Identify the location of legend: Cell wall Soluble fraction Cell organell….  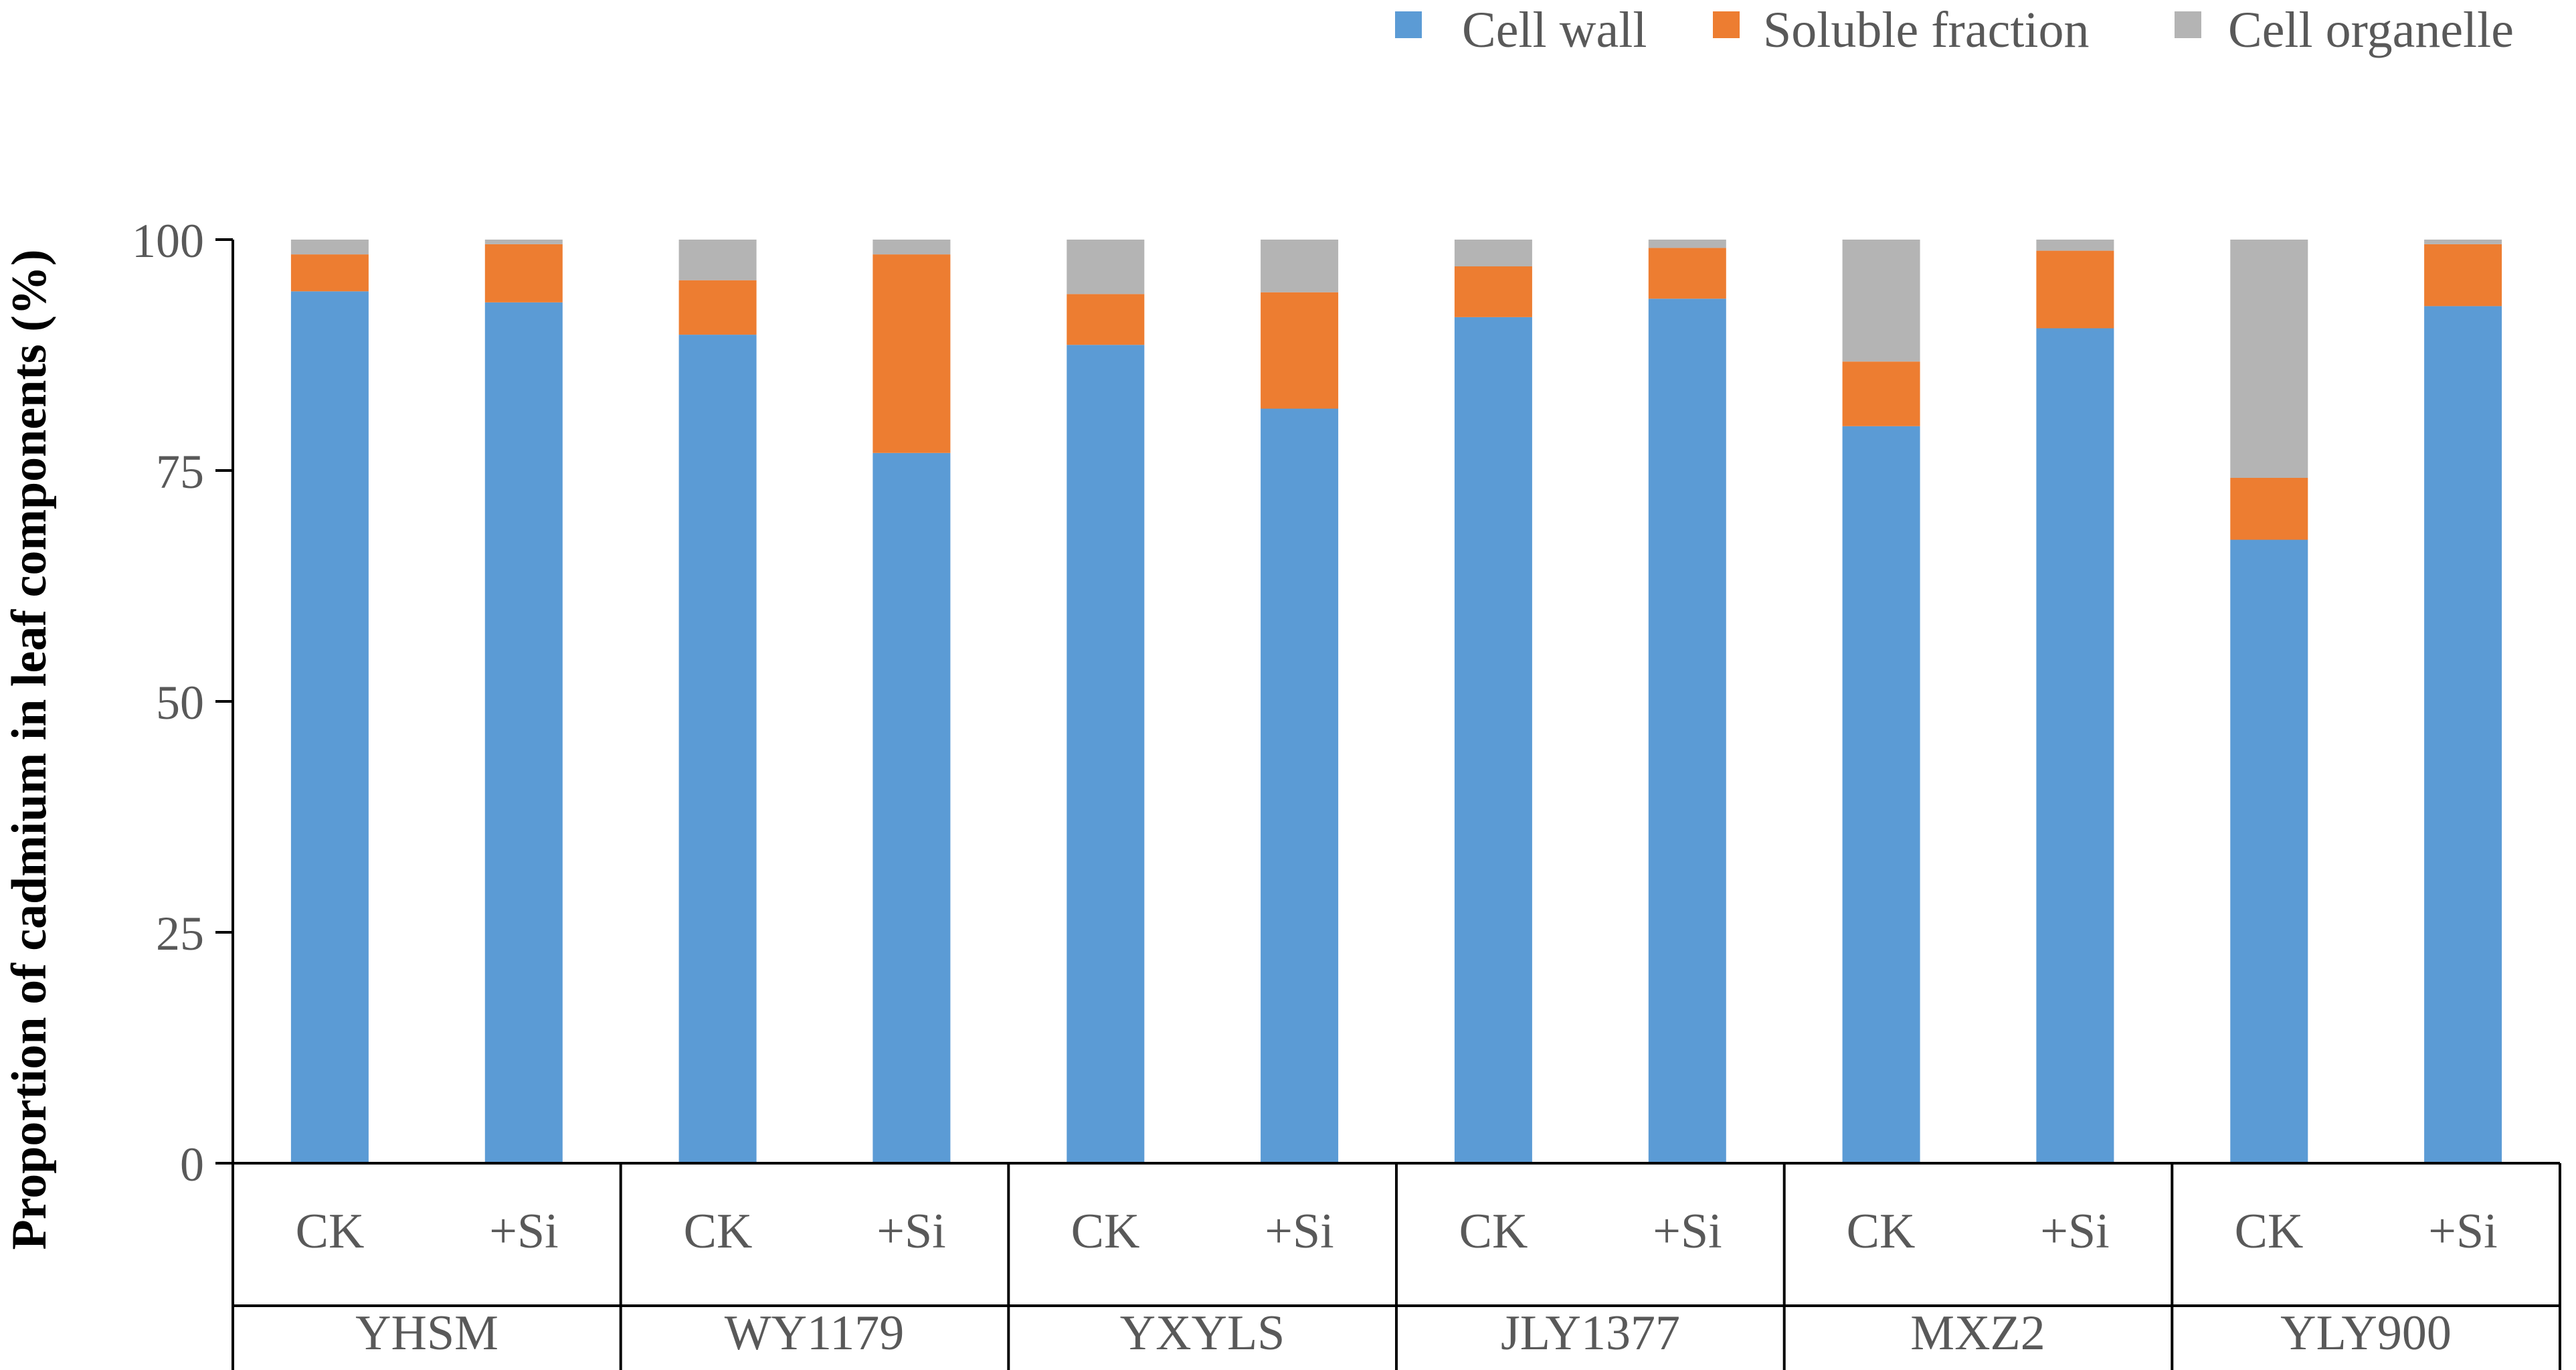
(1954, 30).